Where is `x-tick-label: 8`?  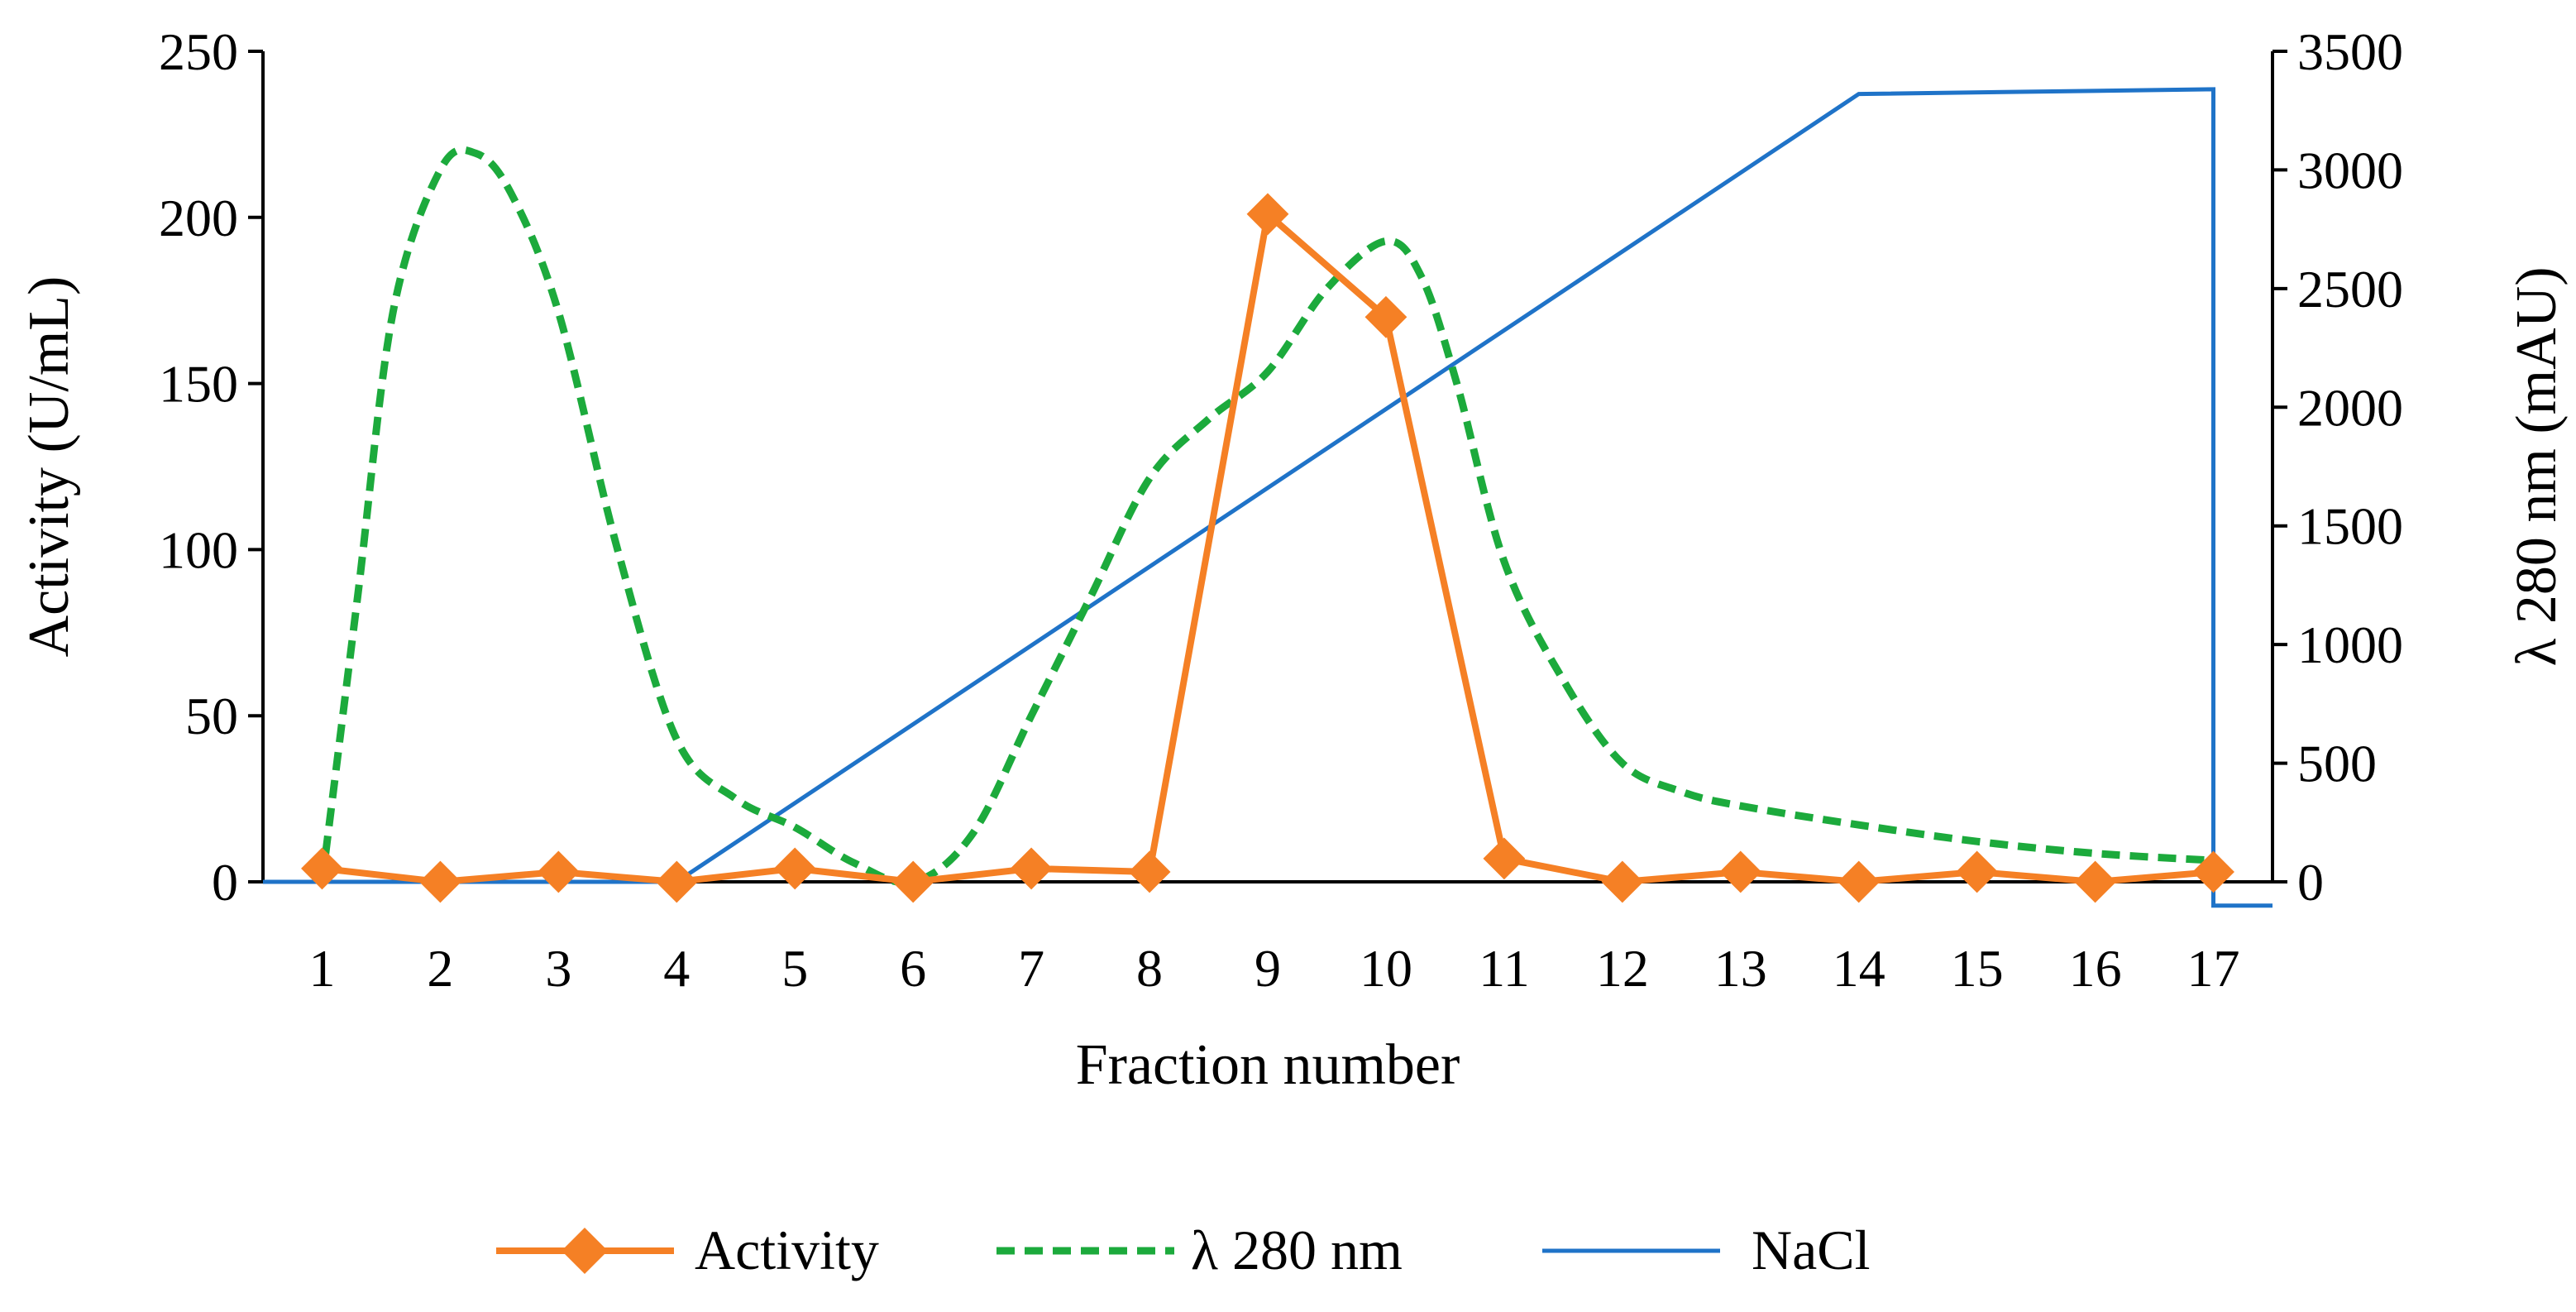 x-tick-label: 8 is located at coordinates (1149, 968).